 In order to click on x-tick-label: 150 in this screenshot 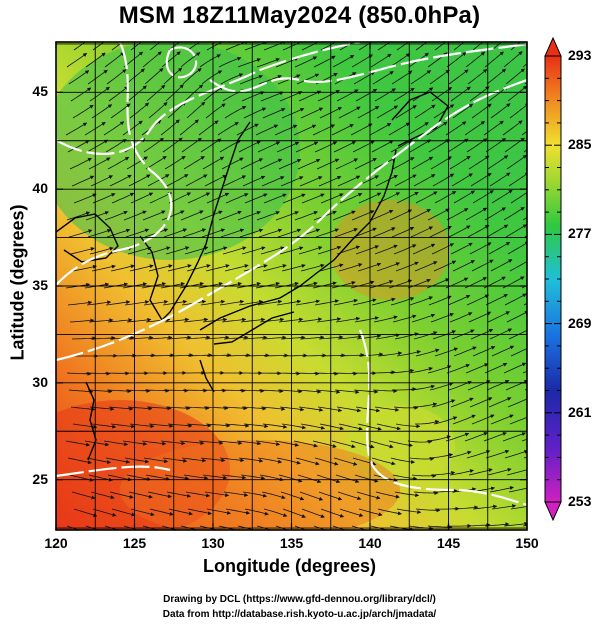, I will do `click(527, 543)`.